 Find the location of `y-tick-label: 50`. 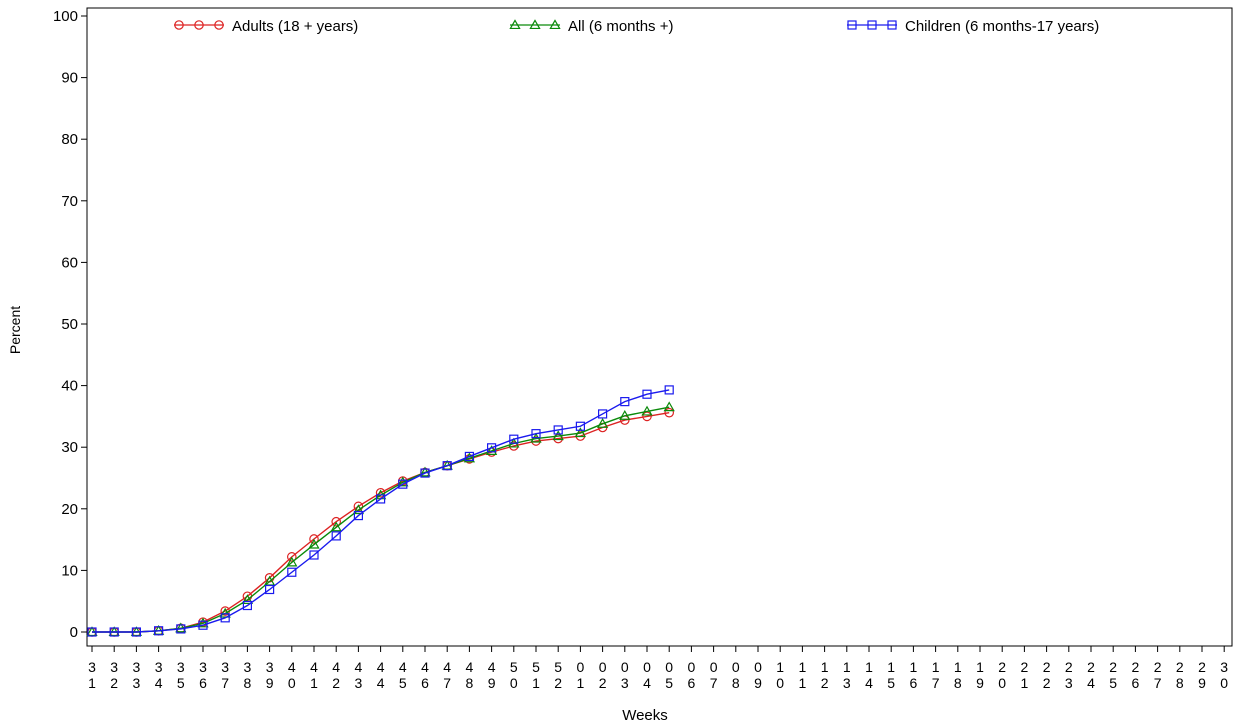

y-tick-label: 50 is located at coordinates (69, 324).